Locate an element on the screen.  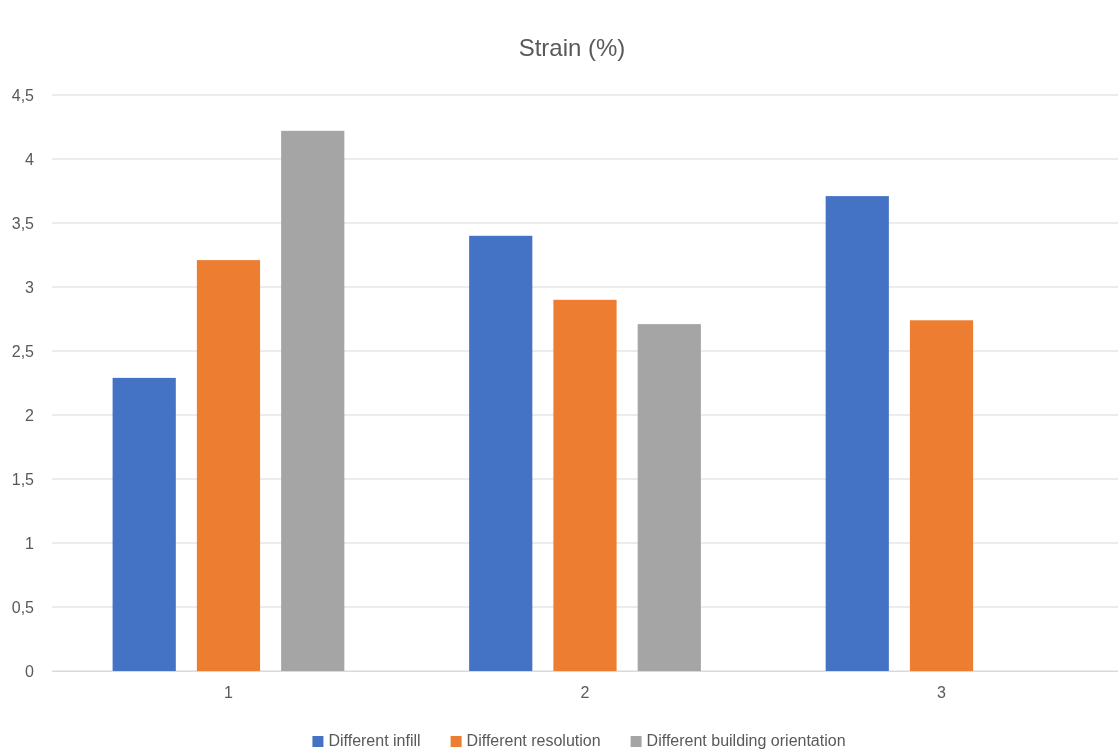
y-tick-label: 1 is located at coordinates (30, 543).